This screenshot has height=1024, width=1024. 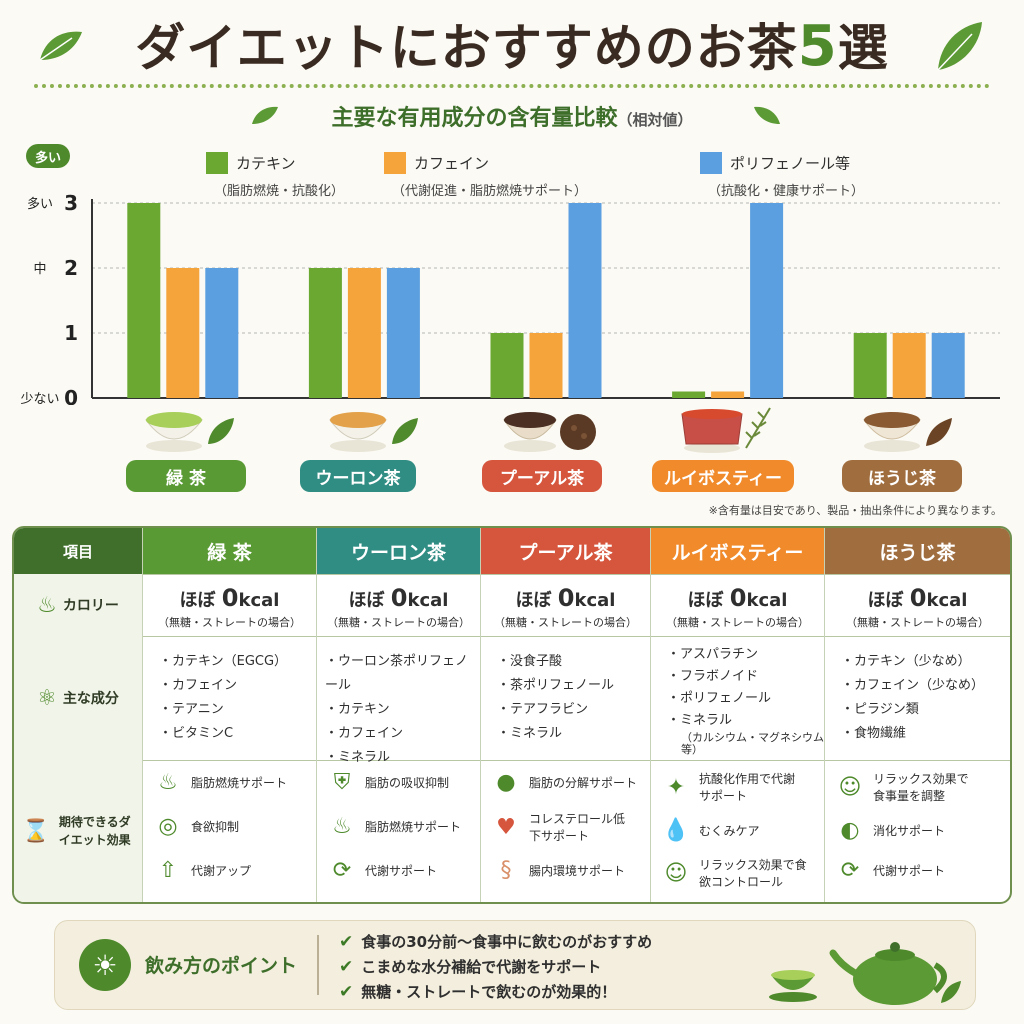 I want to click on page-title: ダイエットにおすすめのお茶5選, so click(x=512, y=46).